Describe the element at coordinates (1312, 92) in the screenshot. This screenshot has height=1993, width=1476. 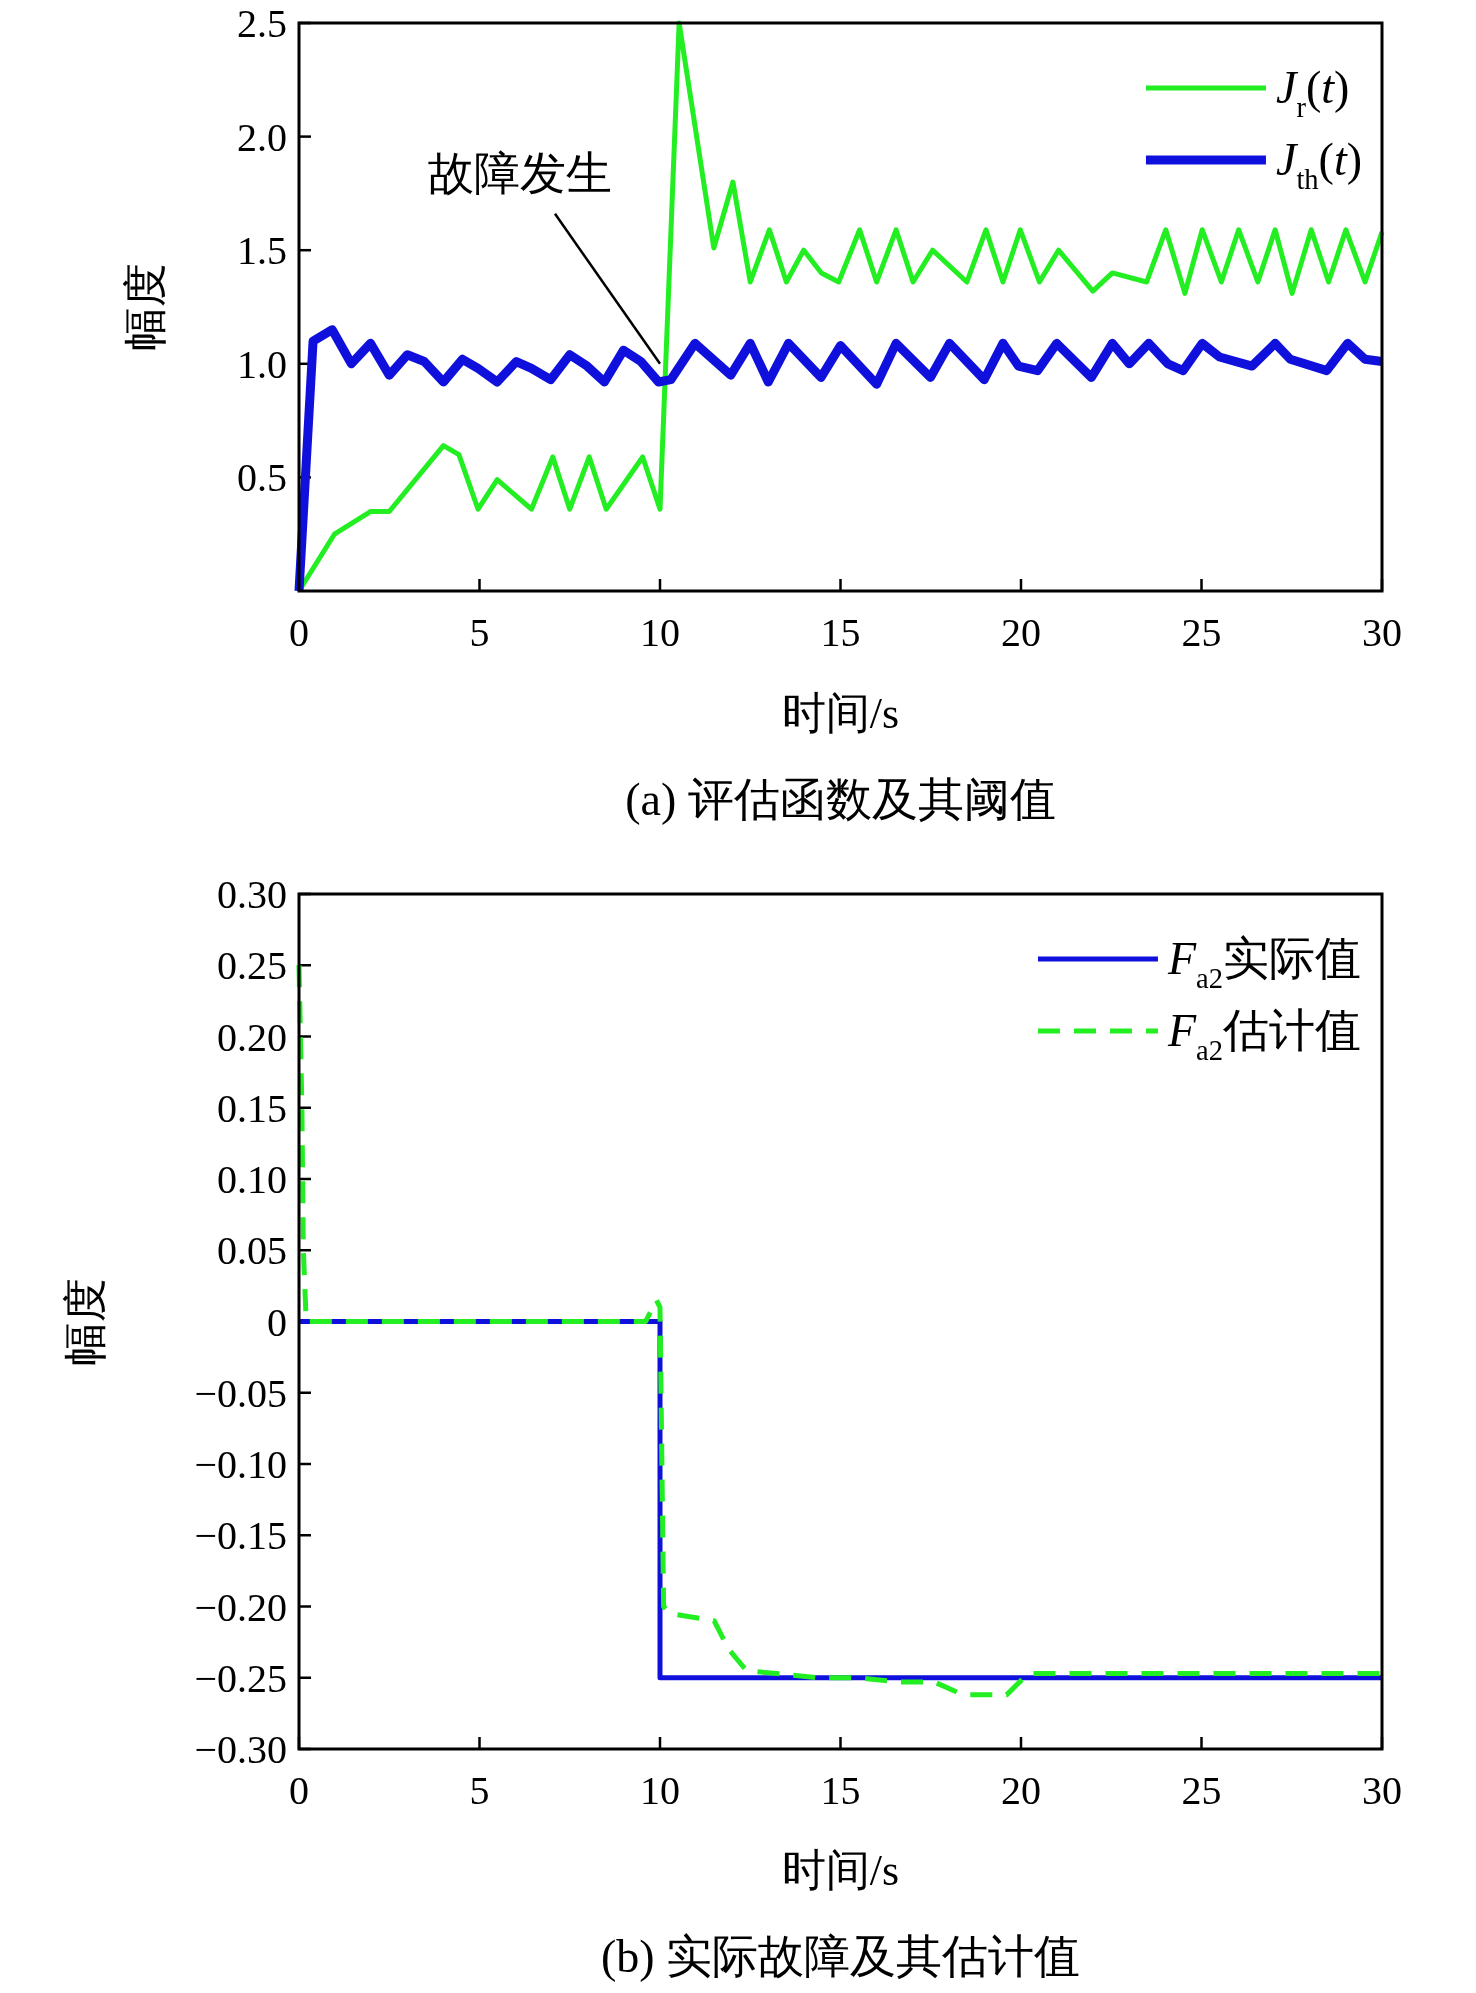
I see `legend-label: J$_{r}$(t)` at that location.